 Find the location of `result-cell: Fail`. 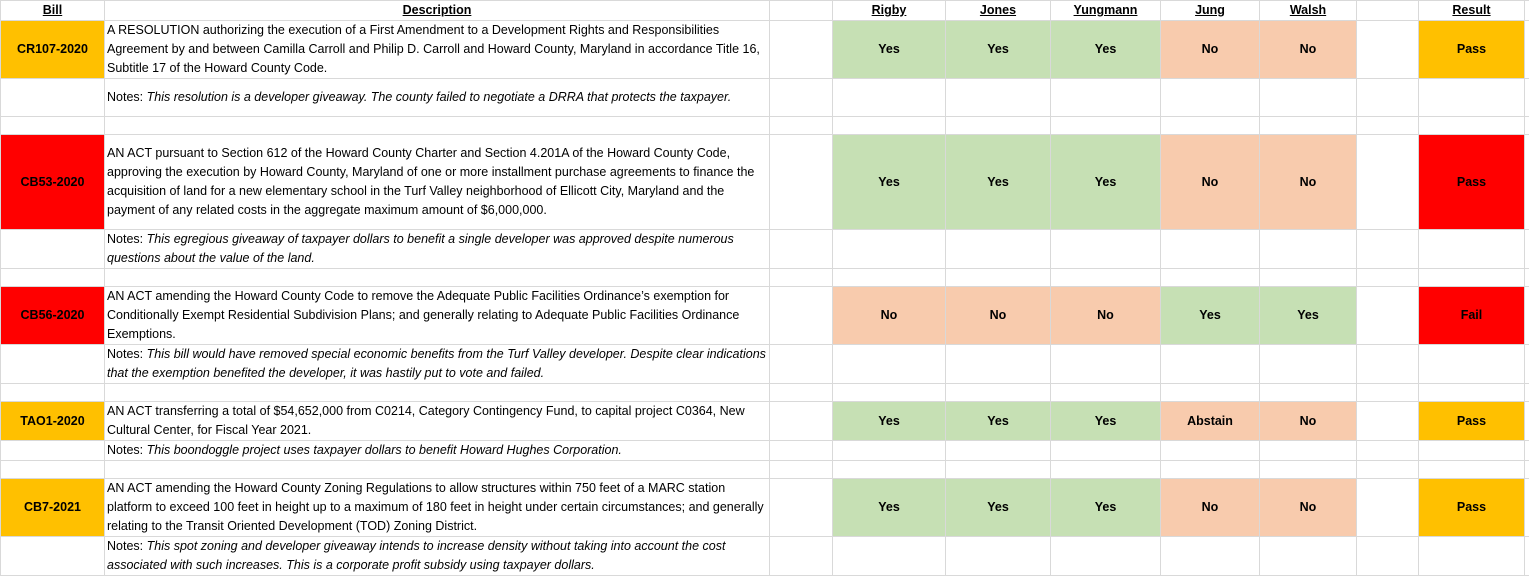

result-cell: Fail is located at coordinates (1471, 315).